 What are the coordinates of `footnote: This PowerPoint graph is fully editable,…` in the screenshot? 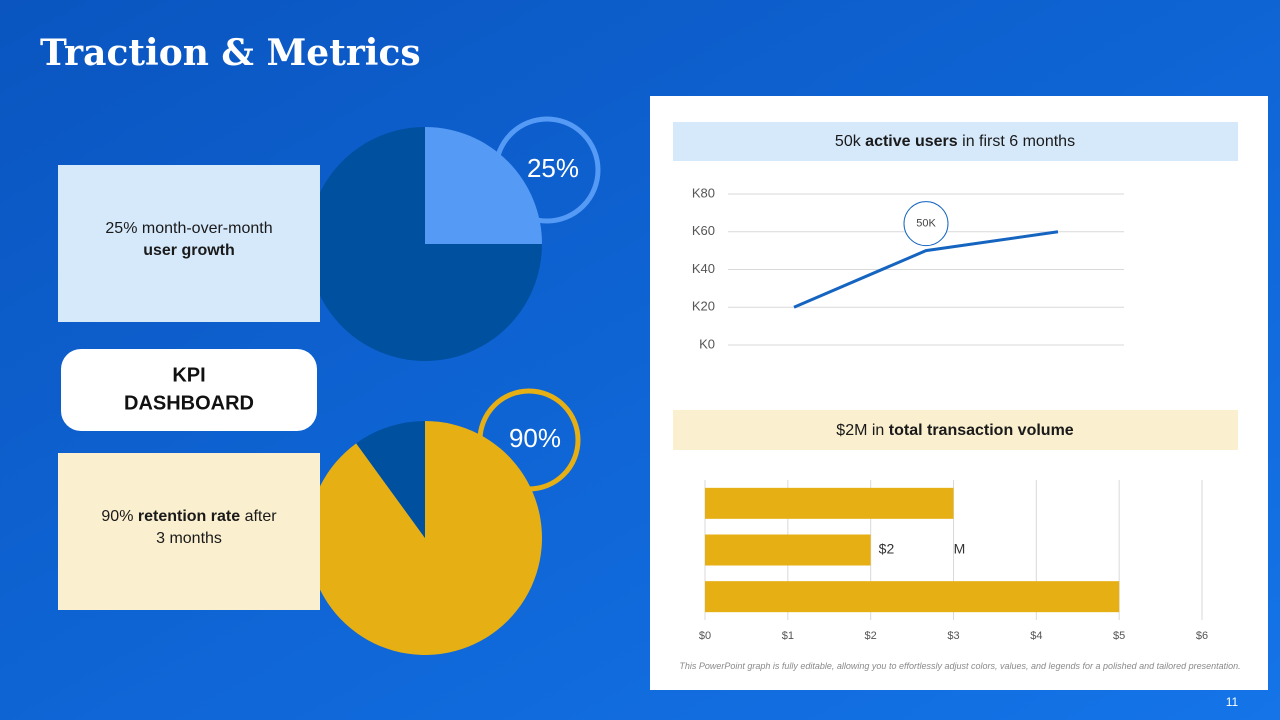 It's located at (960, 666).